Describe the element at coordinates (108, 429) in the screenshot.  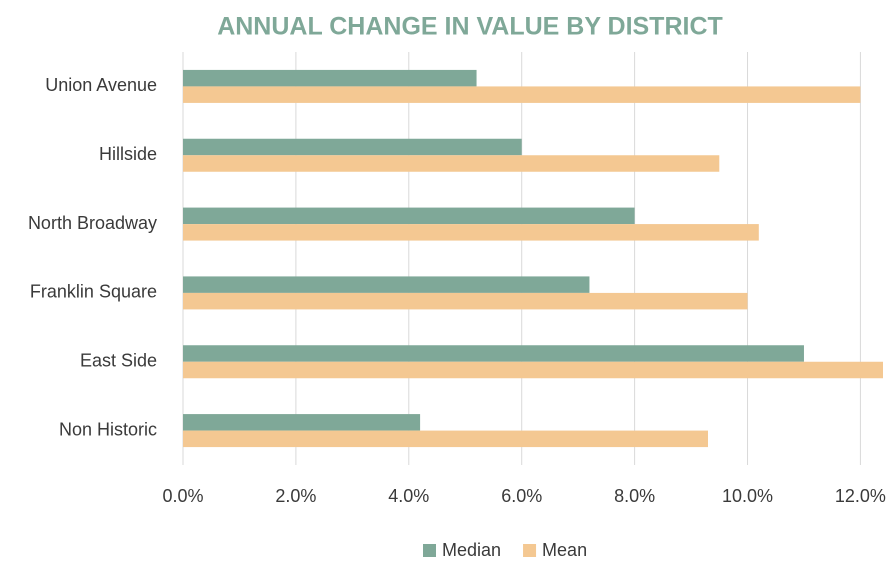
I see `y-tick-label: Non Historic` at that location.